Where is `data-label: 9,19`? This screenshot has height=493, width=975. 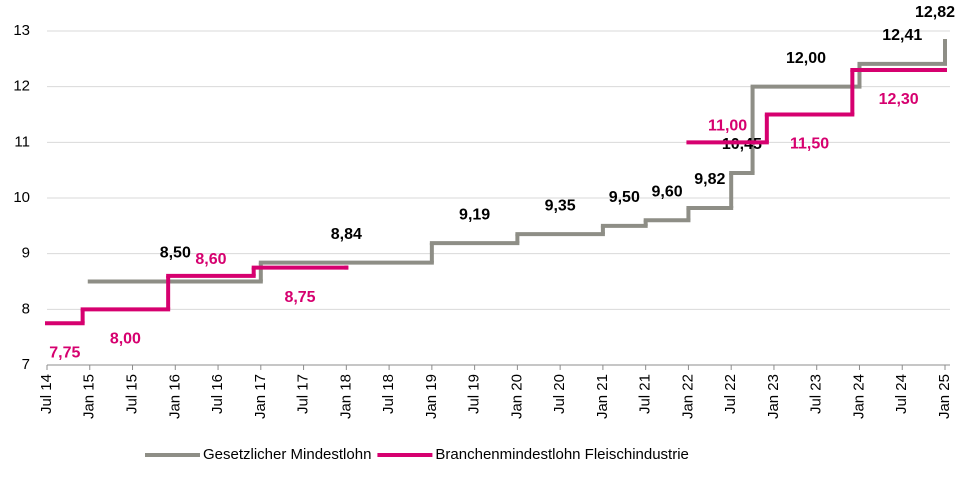 data-label: 9,19 is located at coordinates (474, 214).